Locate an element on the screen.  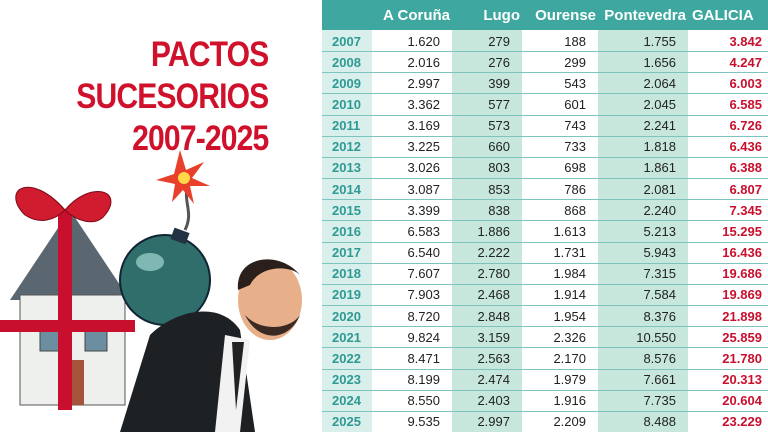
value: 786 is located at coordinates (575, 189).